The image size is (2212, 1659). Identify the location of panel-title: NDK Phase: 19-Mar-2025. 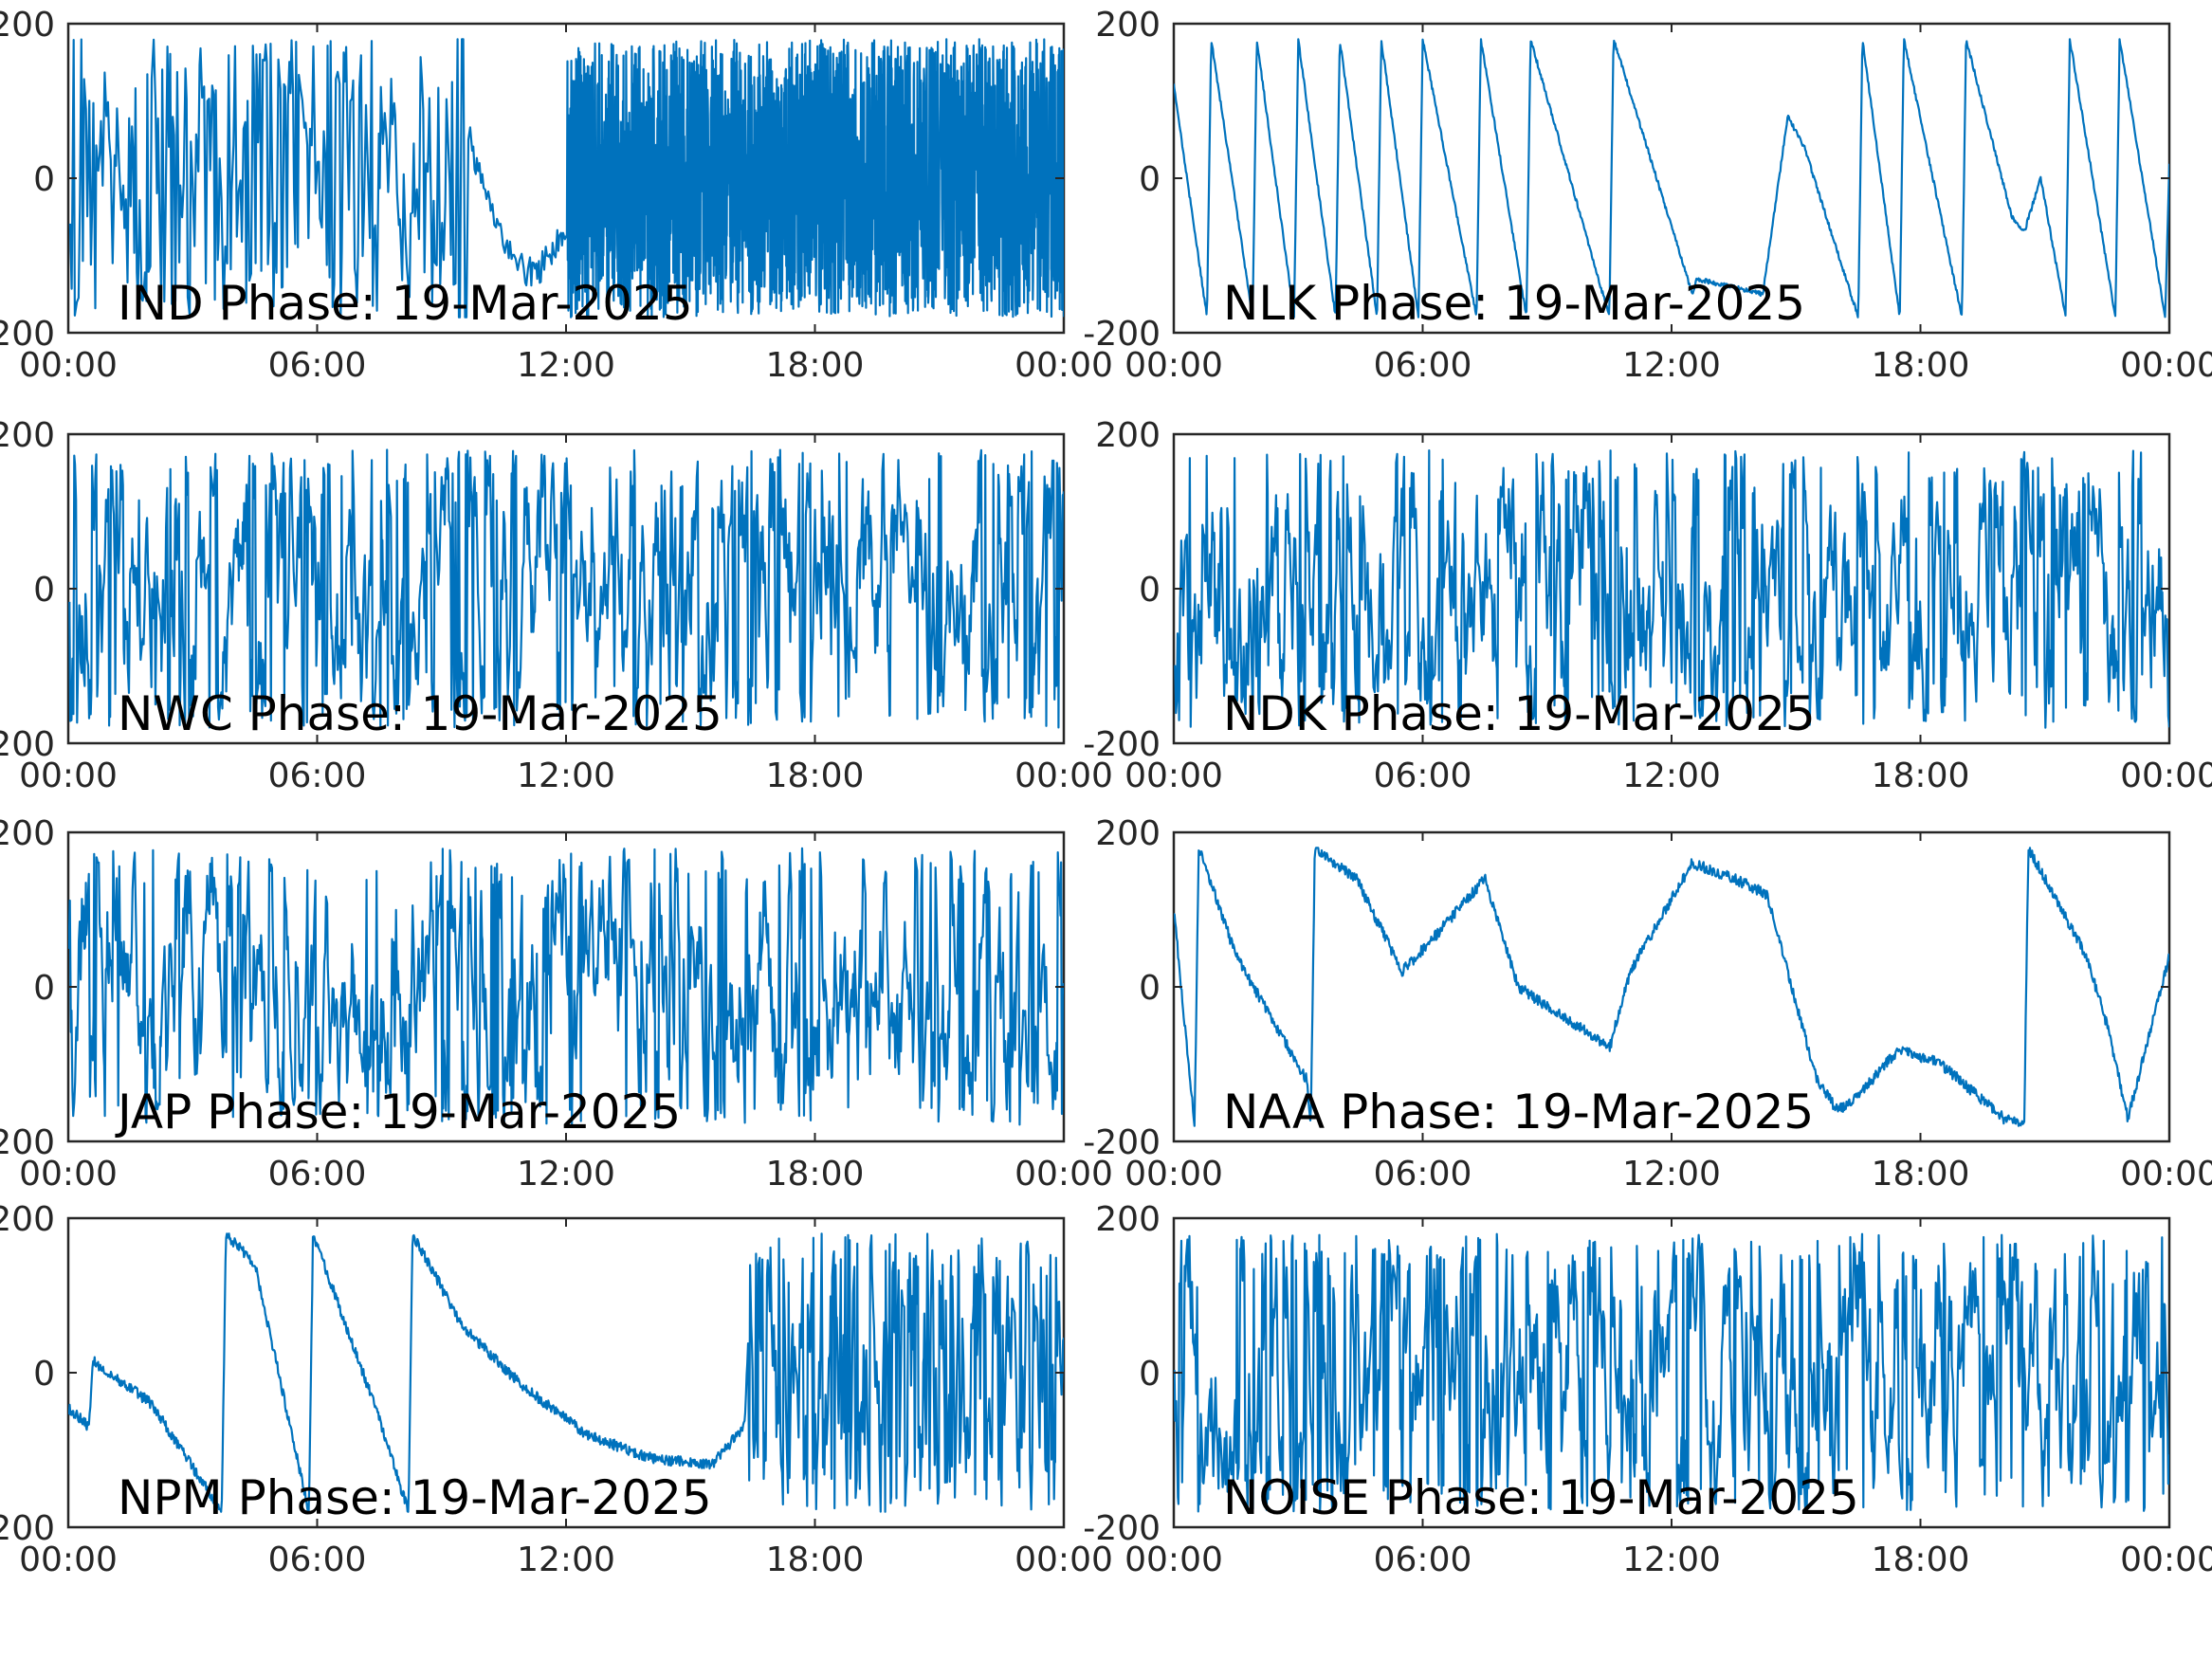
(1519, 713).